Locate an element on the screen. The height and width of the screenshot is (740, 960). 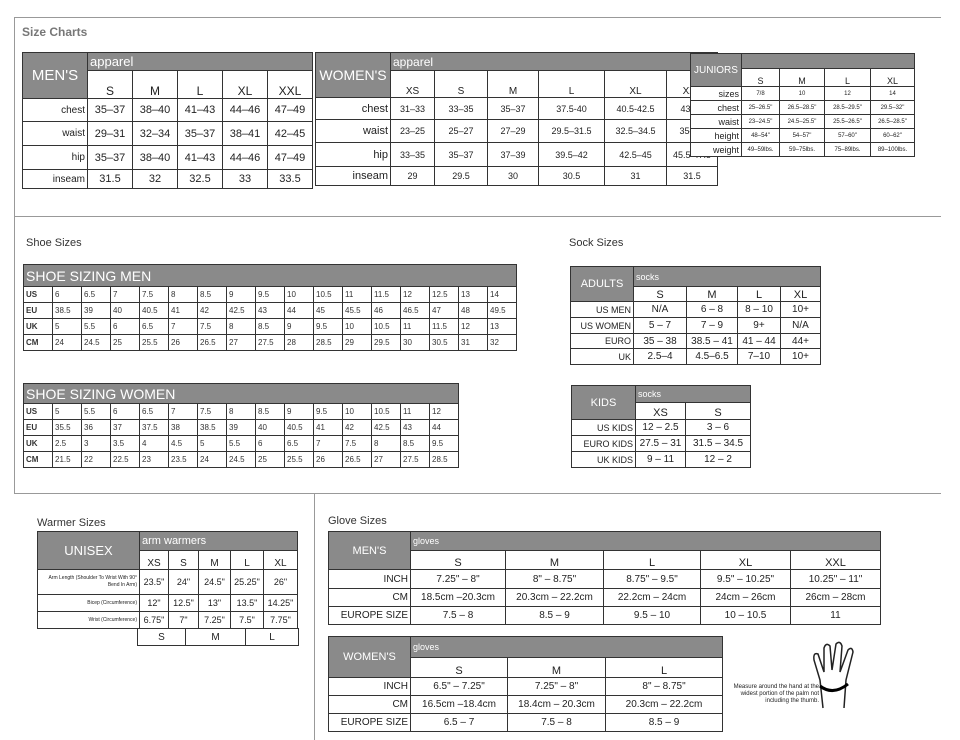
table-cell: 7.5 is located at coordinates (212, 411).